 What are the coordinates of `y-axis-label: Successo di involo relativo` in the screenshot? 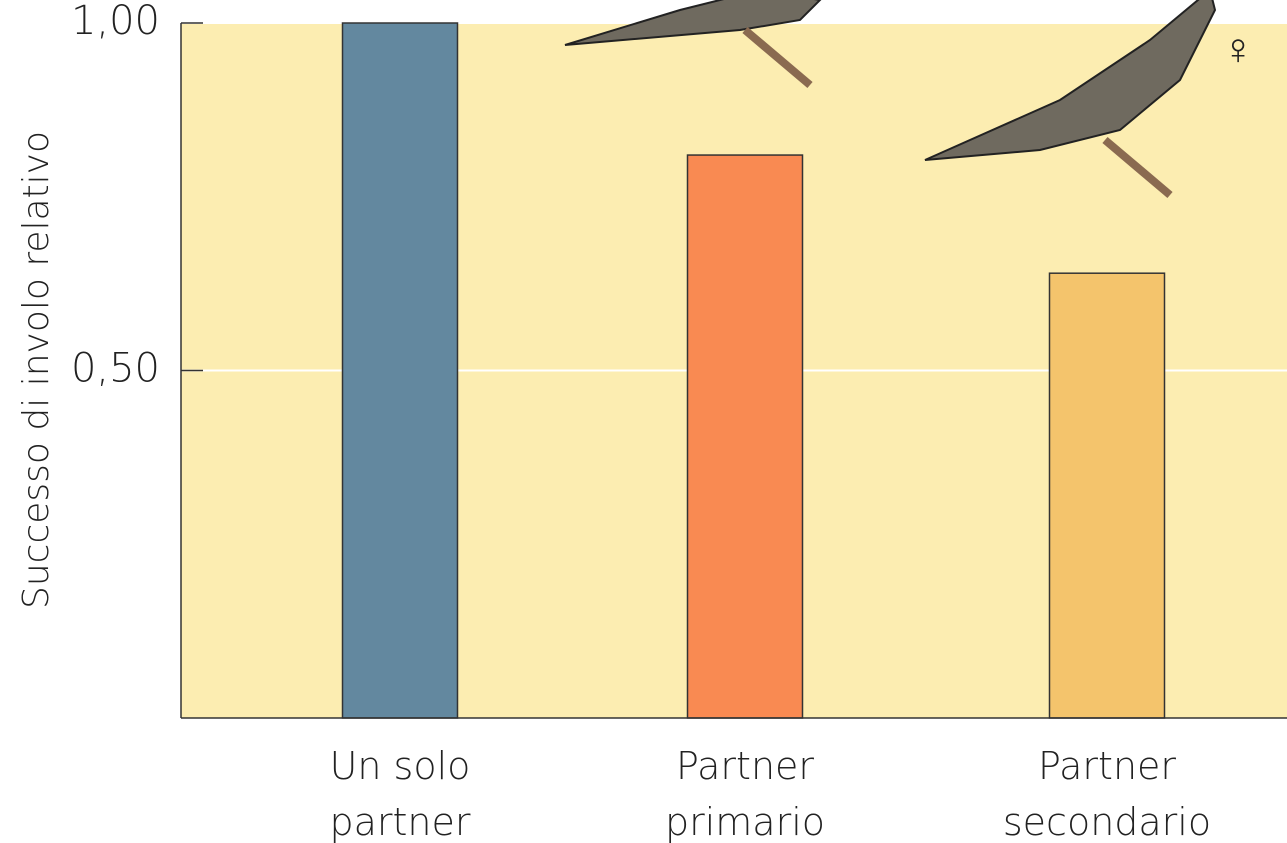 It's located at (36, 370).